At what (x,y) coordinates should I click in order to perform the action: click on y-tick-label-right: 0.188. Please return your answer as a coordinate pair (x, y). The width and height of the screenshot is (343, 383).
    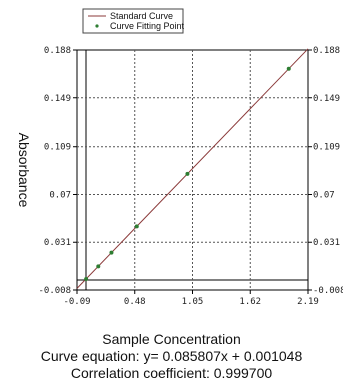
    Looking at the image, I should click on (326, 51).